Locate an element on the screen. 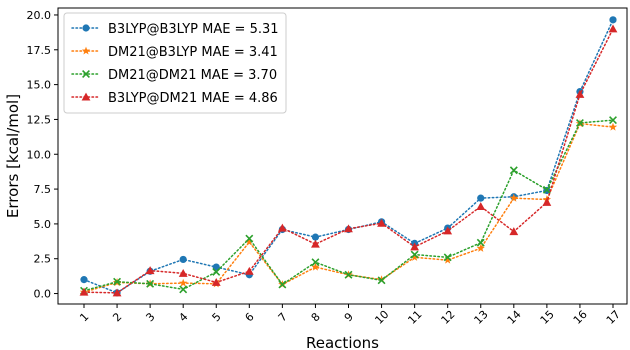 The image size is (630, 350). y-axis-ticks: 0.0 2.5 5.0 7.5 10.0 12.5 15.0 17.5 20.0 is located at coordinates (42, 155).